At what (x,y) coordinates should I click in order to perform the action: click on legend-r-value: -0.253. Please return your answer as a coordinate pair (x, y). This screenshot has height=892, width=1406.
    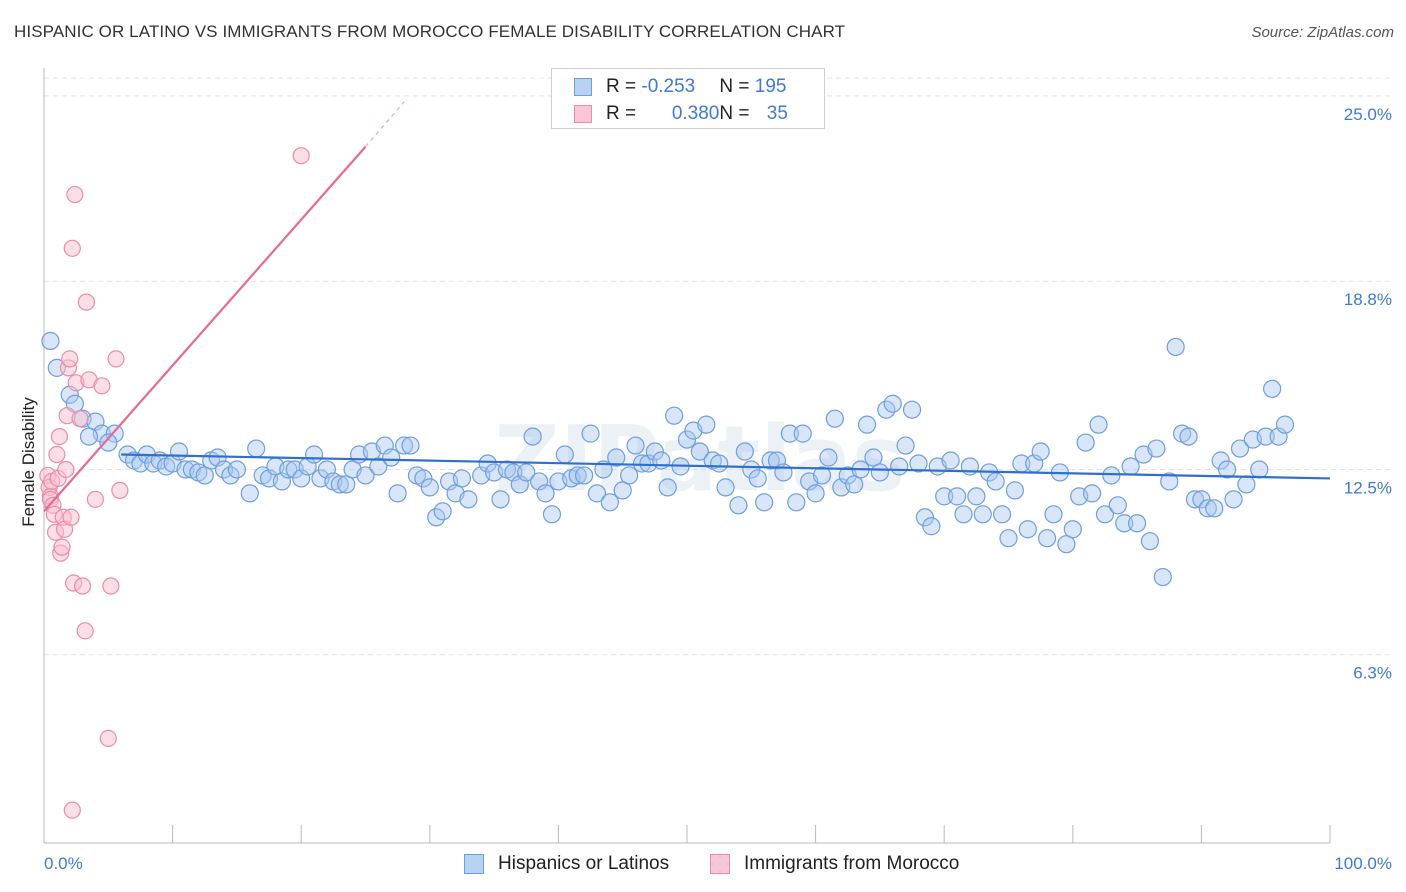
    Looking at the image, I should click on (668, 86).